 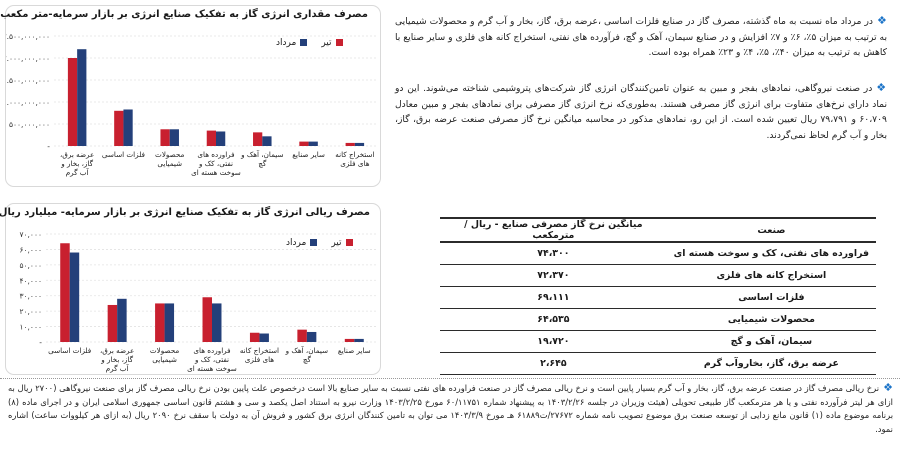 What do you see at coordinates (771, 275) in the screenshot?
I see `table-cell-industry: استخراج کانه های فلزی` at bounding box center [771, 275].